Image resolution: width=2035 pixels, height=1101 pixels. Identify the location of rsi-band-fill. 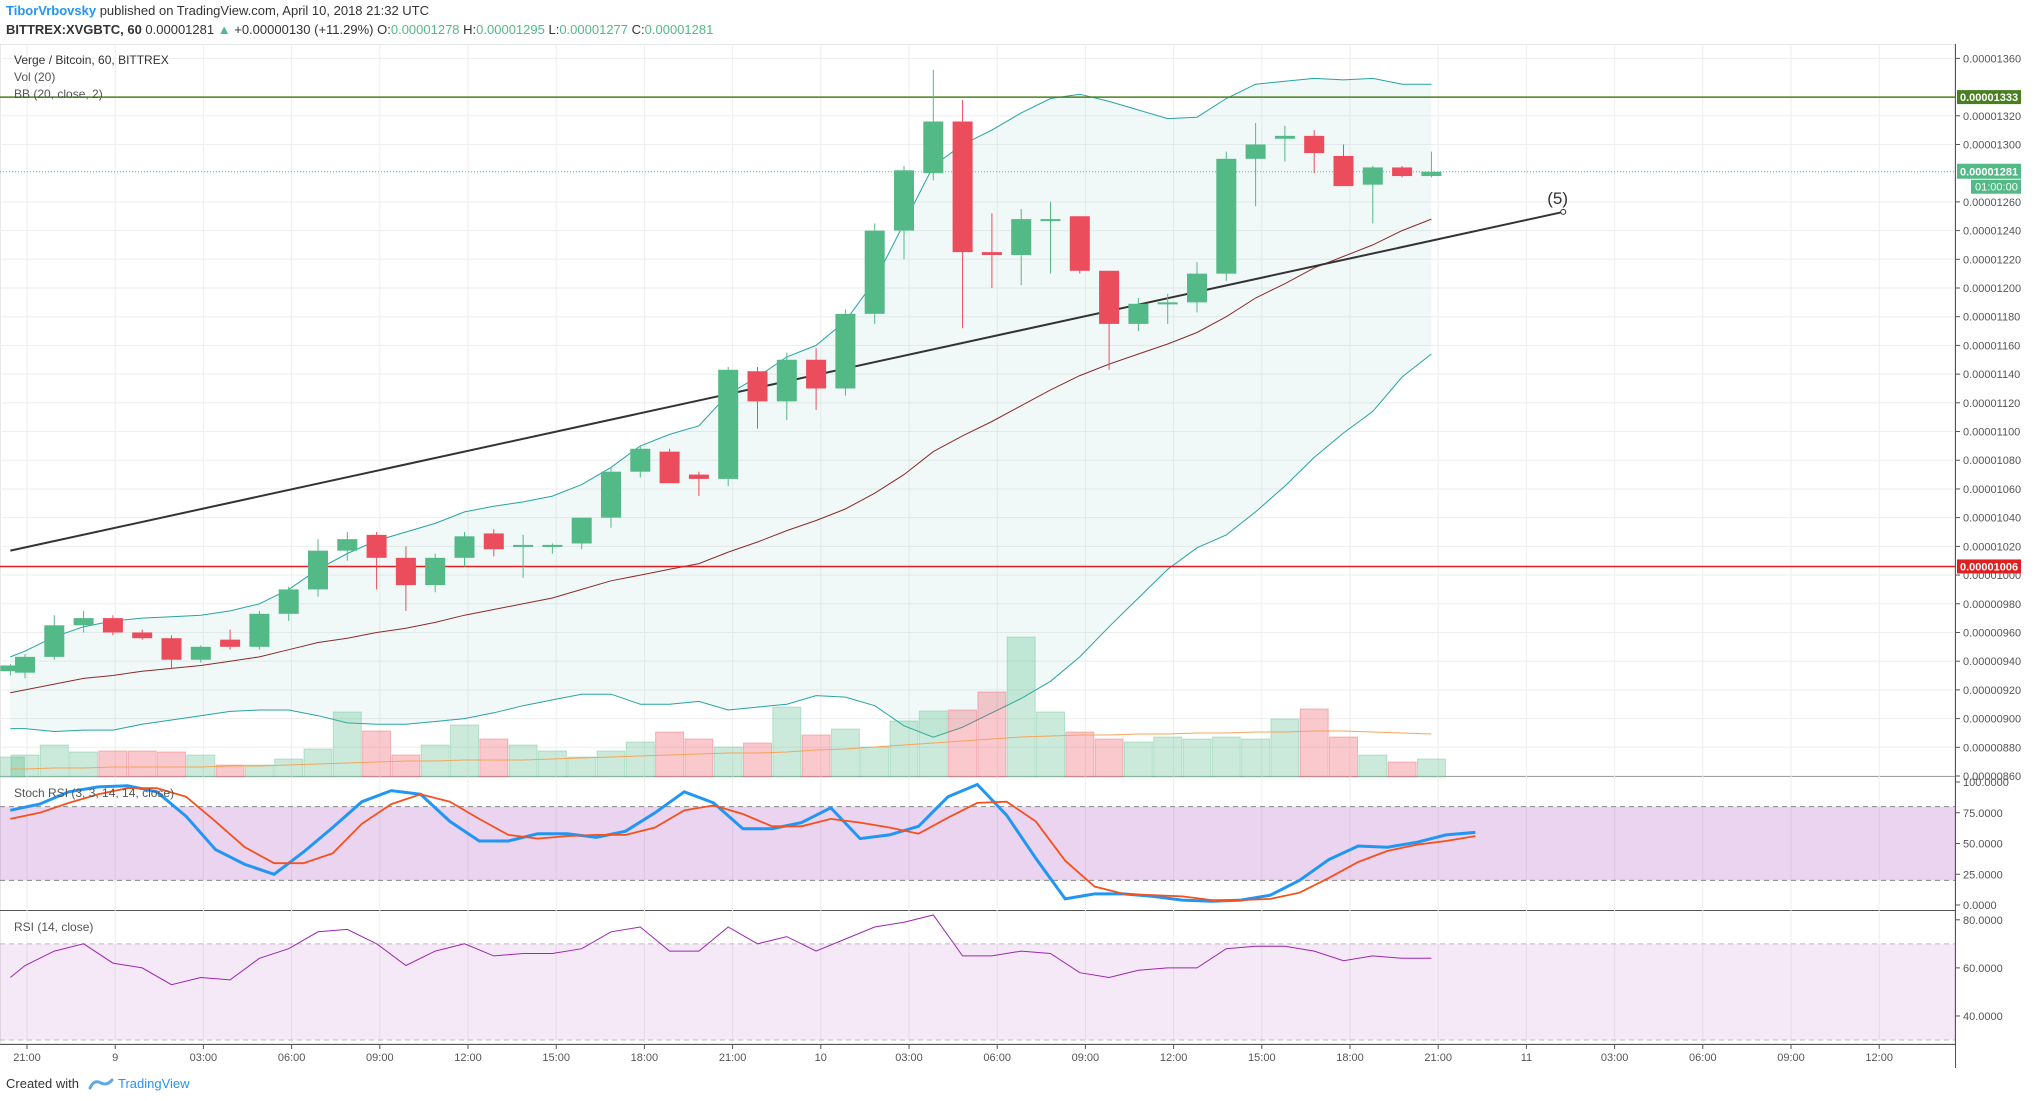
(977, 991).